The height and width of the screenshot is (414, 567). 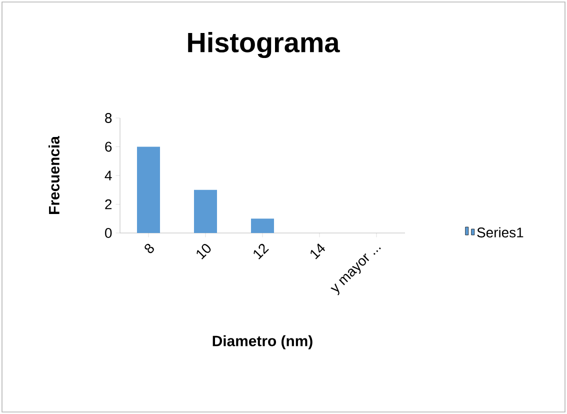 What do you see at coordinates (108, 118) in the screenshot?
I see `y-tick-label: 8` at bounding box center [108, 118].